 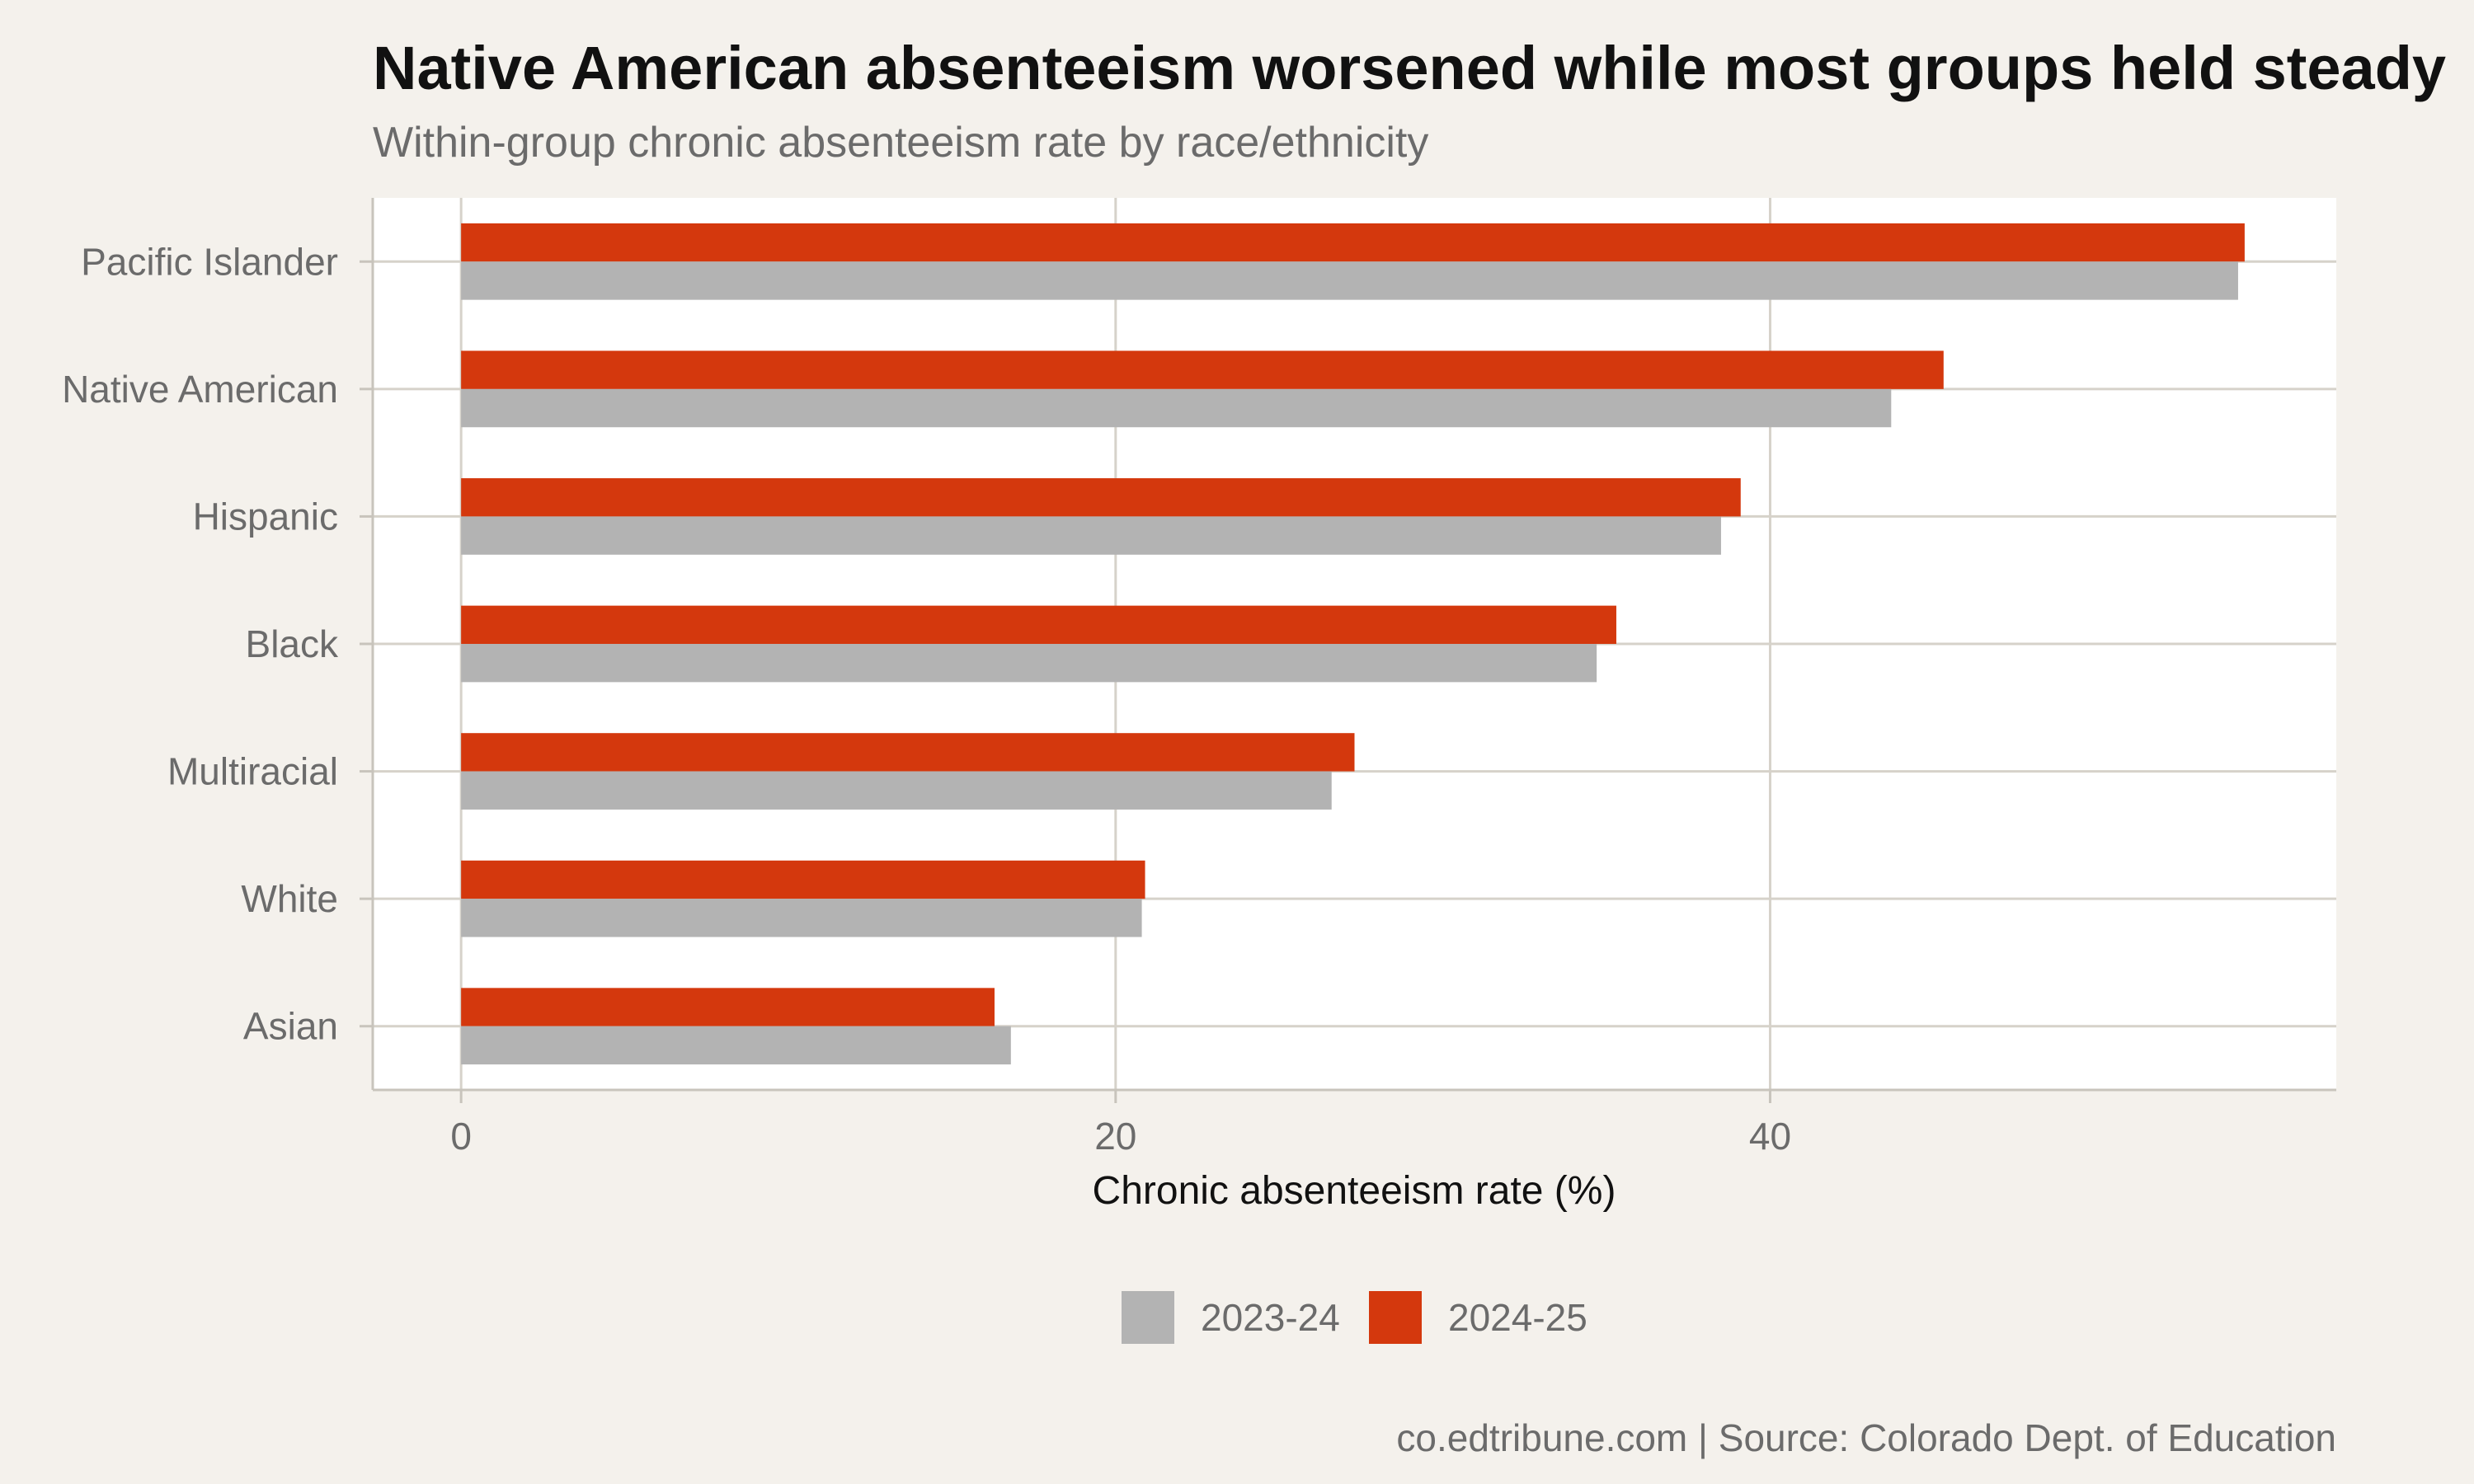 I want to click on x-tick-label: 40, so click(x=1770, y=1136).